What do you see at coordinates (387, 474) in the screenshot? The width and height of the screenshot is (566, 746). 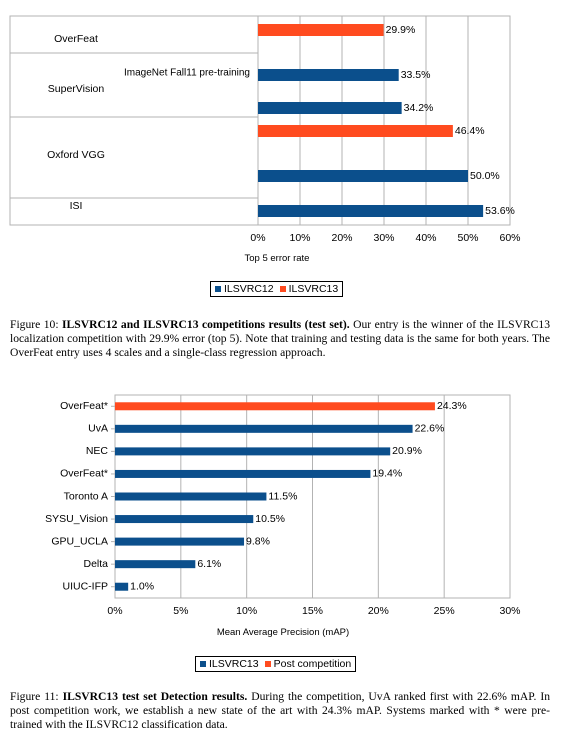 I see `data-label: 19.4%` at bounding box center [387, 474].